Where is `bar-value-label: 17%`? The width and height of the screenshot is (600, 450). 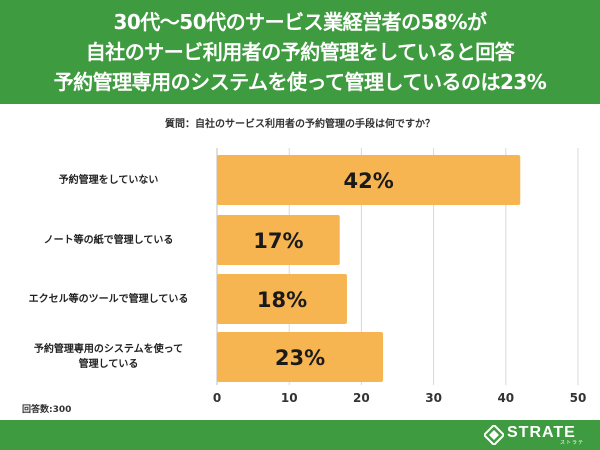 bar-value-label: 17% is located at coordinates (278, 241).